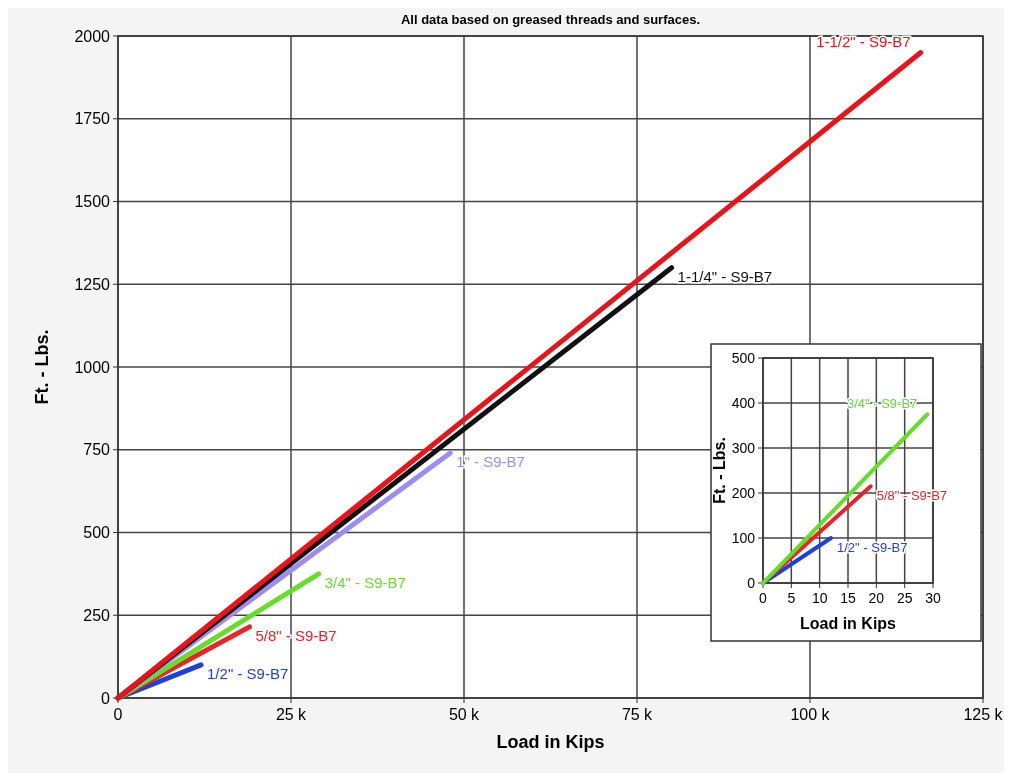 The width and height of the screenshot is (1012, 781). I want to click on x-tick-label: 25, so click(904, 598).